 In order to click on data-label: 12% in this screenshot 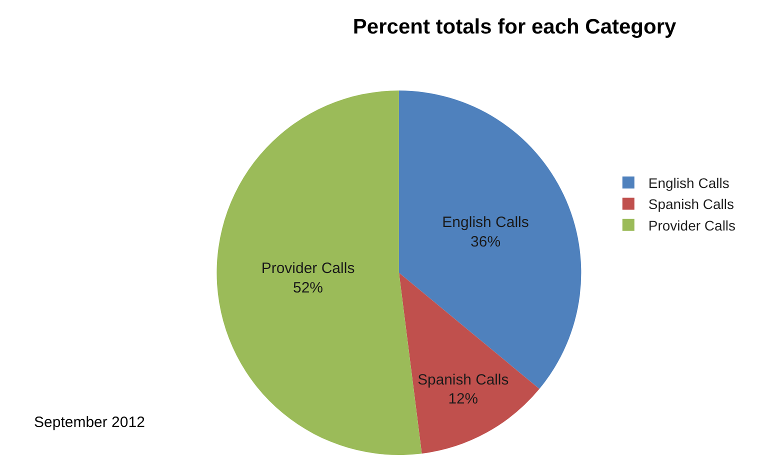, I will do `click(463, 400)`.